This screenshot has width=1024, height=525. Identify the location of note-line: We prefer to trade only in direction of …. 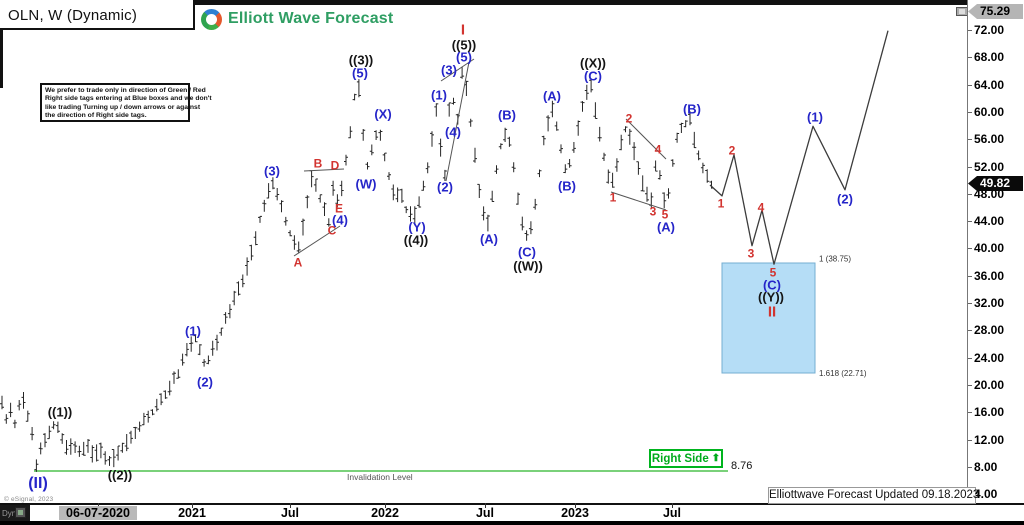
(125, 90).